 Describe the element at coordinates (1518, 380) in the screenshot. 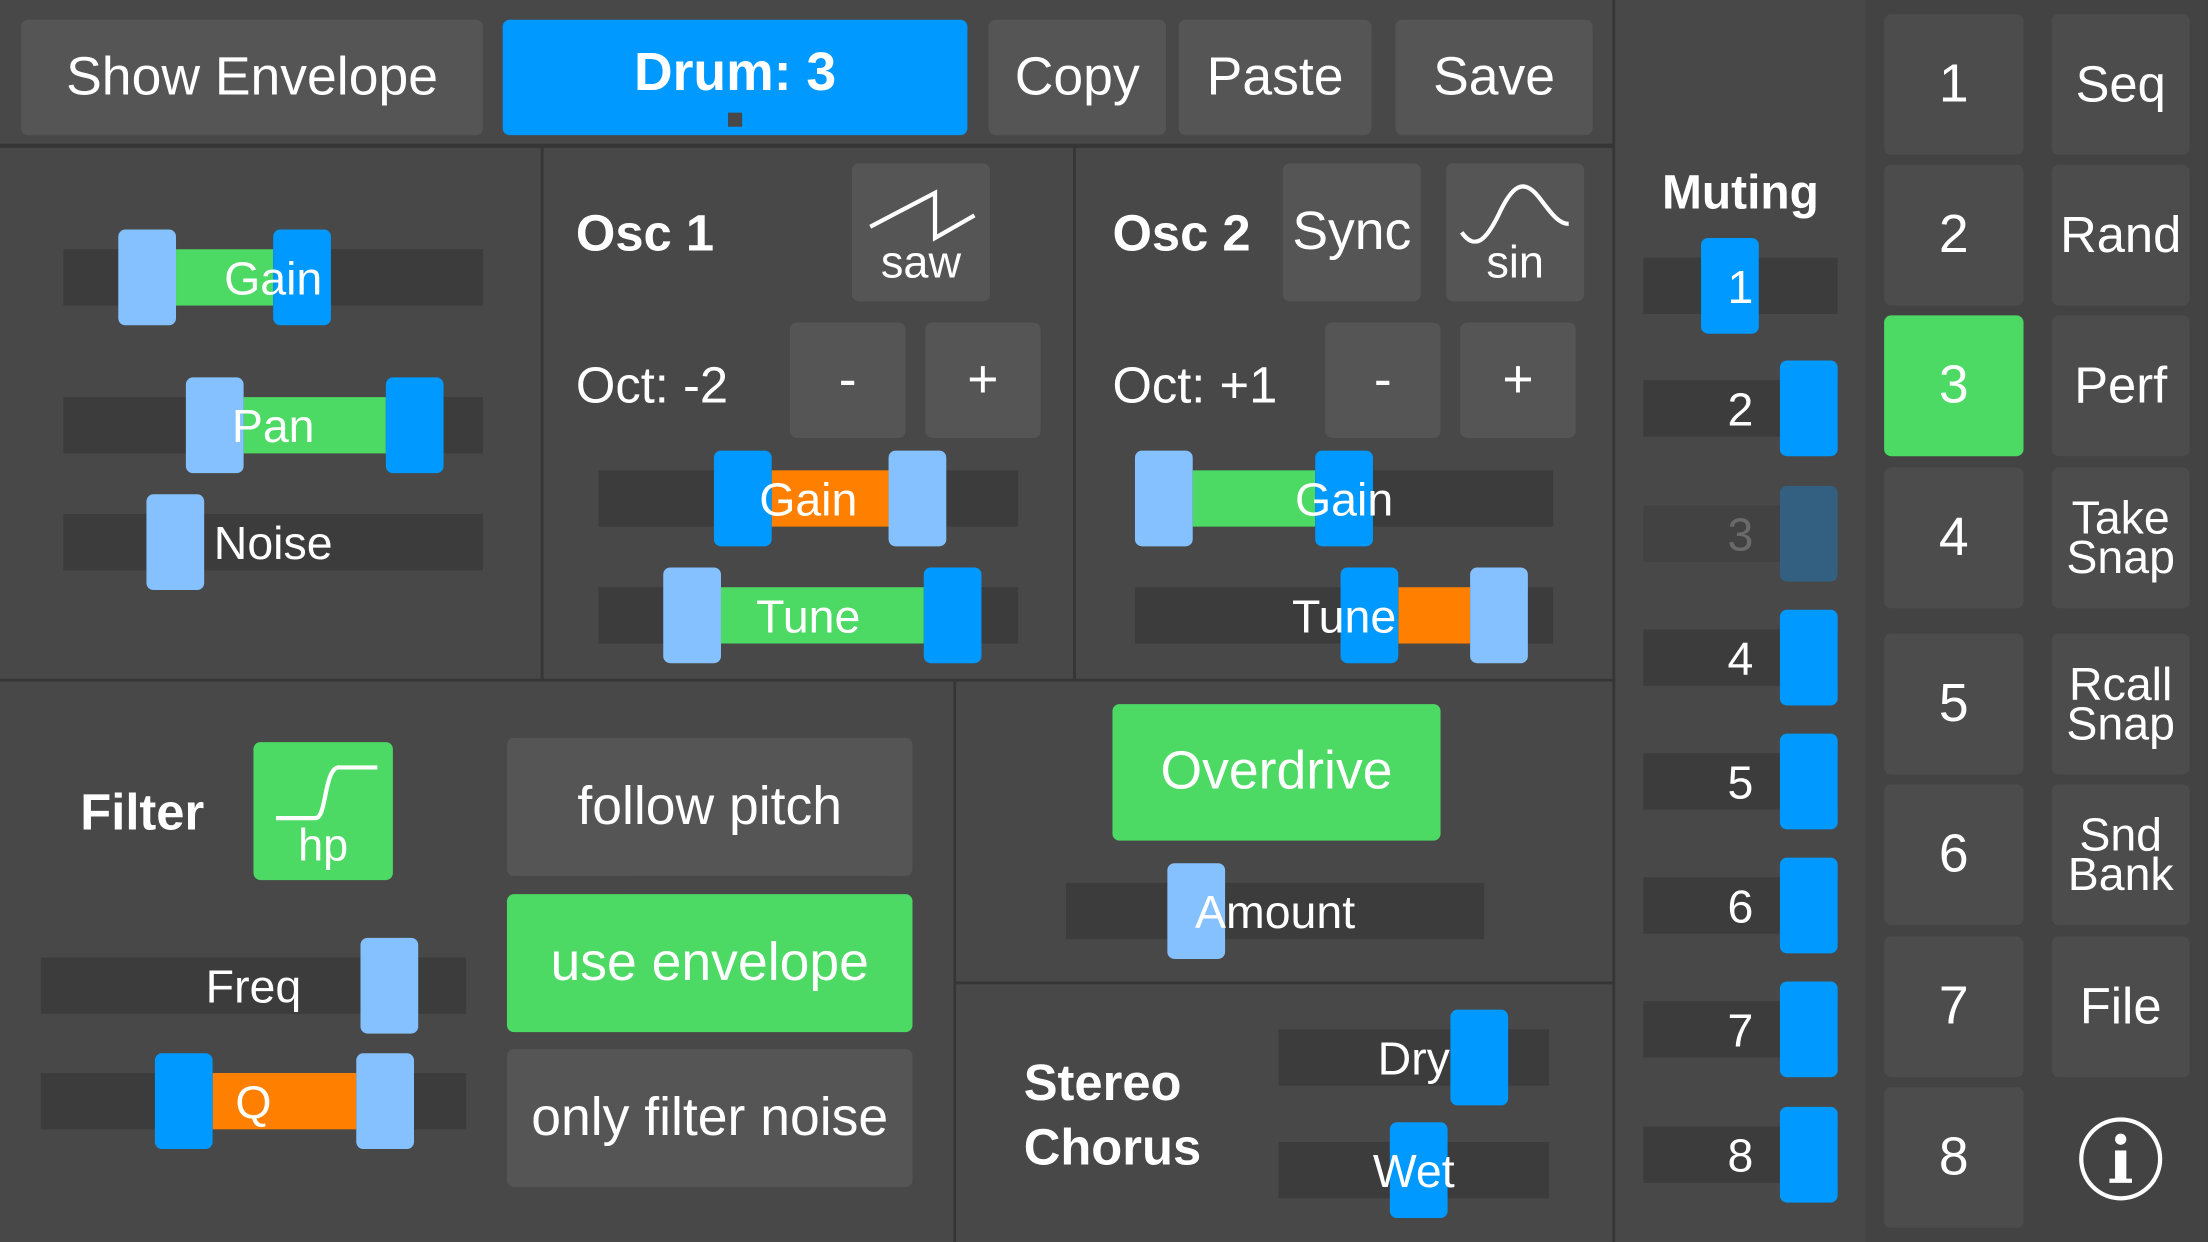

I see `osc2-octave-up-button: +` at that location.